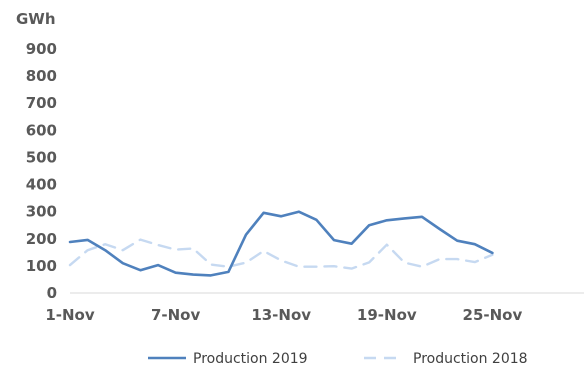 The image size is (584, 369). What do you see at coordinates (338, 359) in the screenshot?
I see `legend: Production 2019 Production 2018` at bounding box center [338, 359].